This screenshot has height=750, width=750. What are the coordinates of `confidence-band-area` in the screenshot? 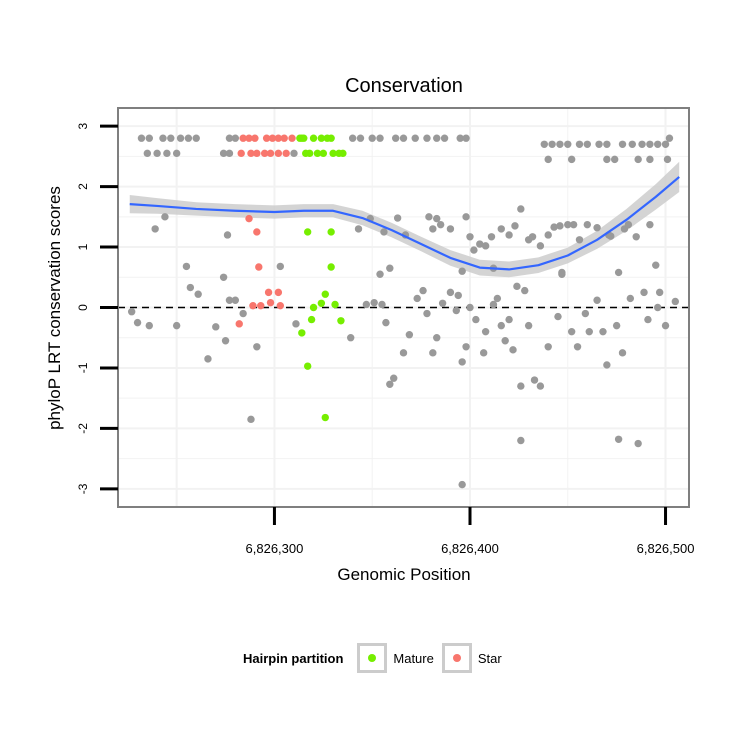 It's located at (404, 219).